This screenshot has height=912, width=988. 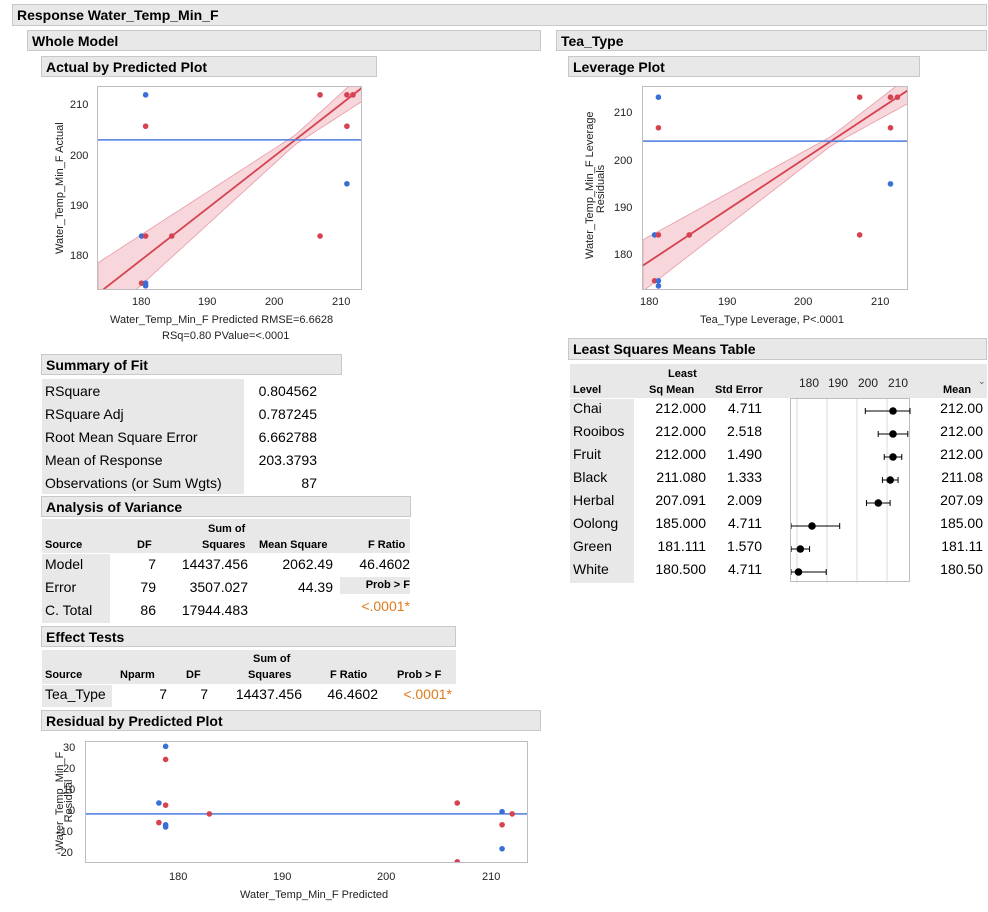 I want to click on lsm-mean: 207.09, so click(x=961, y=500).